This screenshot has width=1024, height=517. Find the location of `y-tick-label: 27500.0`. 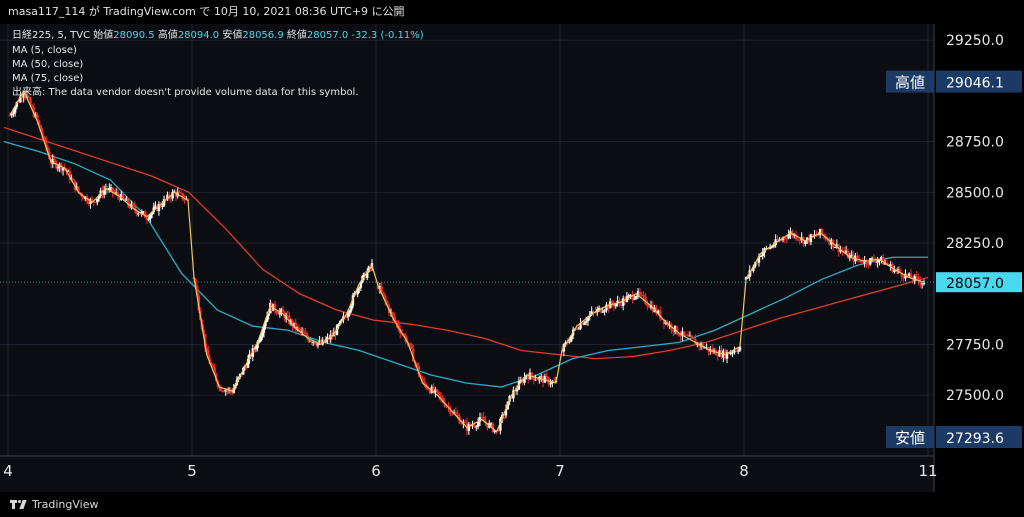

y-tick-label: 27500.0 is located at coordinates (975, 396).